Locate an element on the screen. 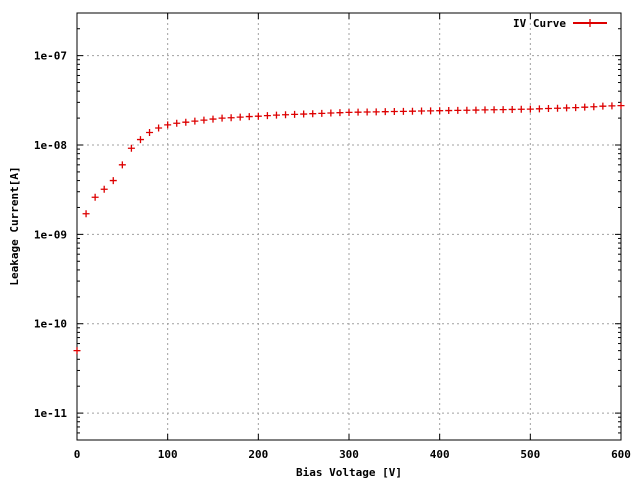 The image size is (640, 480). y-tick-label: 1e-08 is located at coordinates (50, 145).